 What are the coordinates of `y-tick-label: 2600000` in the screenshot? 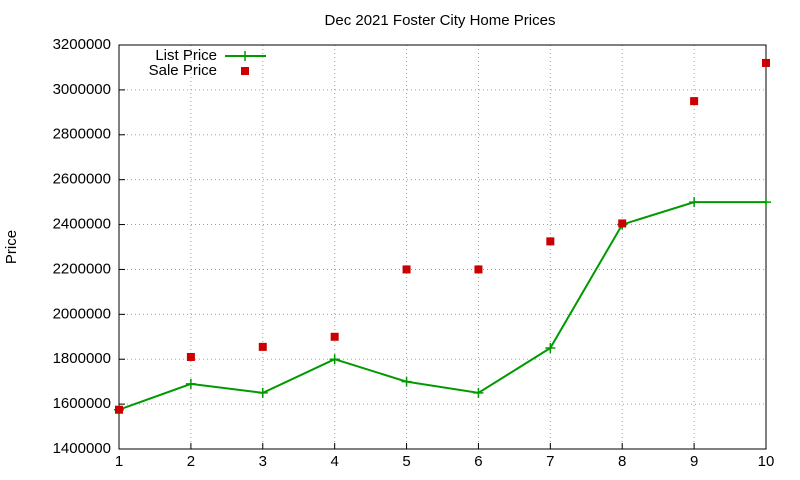 It's located at (82, 179).